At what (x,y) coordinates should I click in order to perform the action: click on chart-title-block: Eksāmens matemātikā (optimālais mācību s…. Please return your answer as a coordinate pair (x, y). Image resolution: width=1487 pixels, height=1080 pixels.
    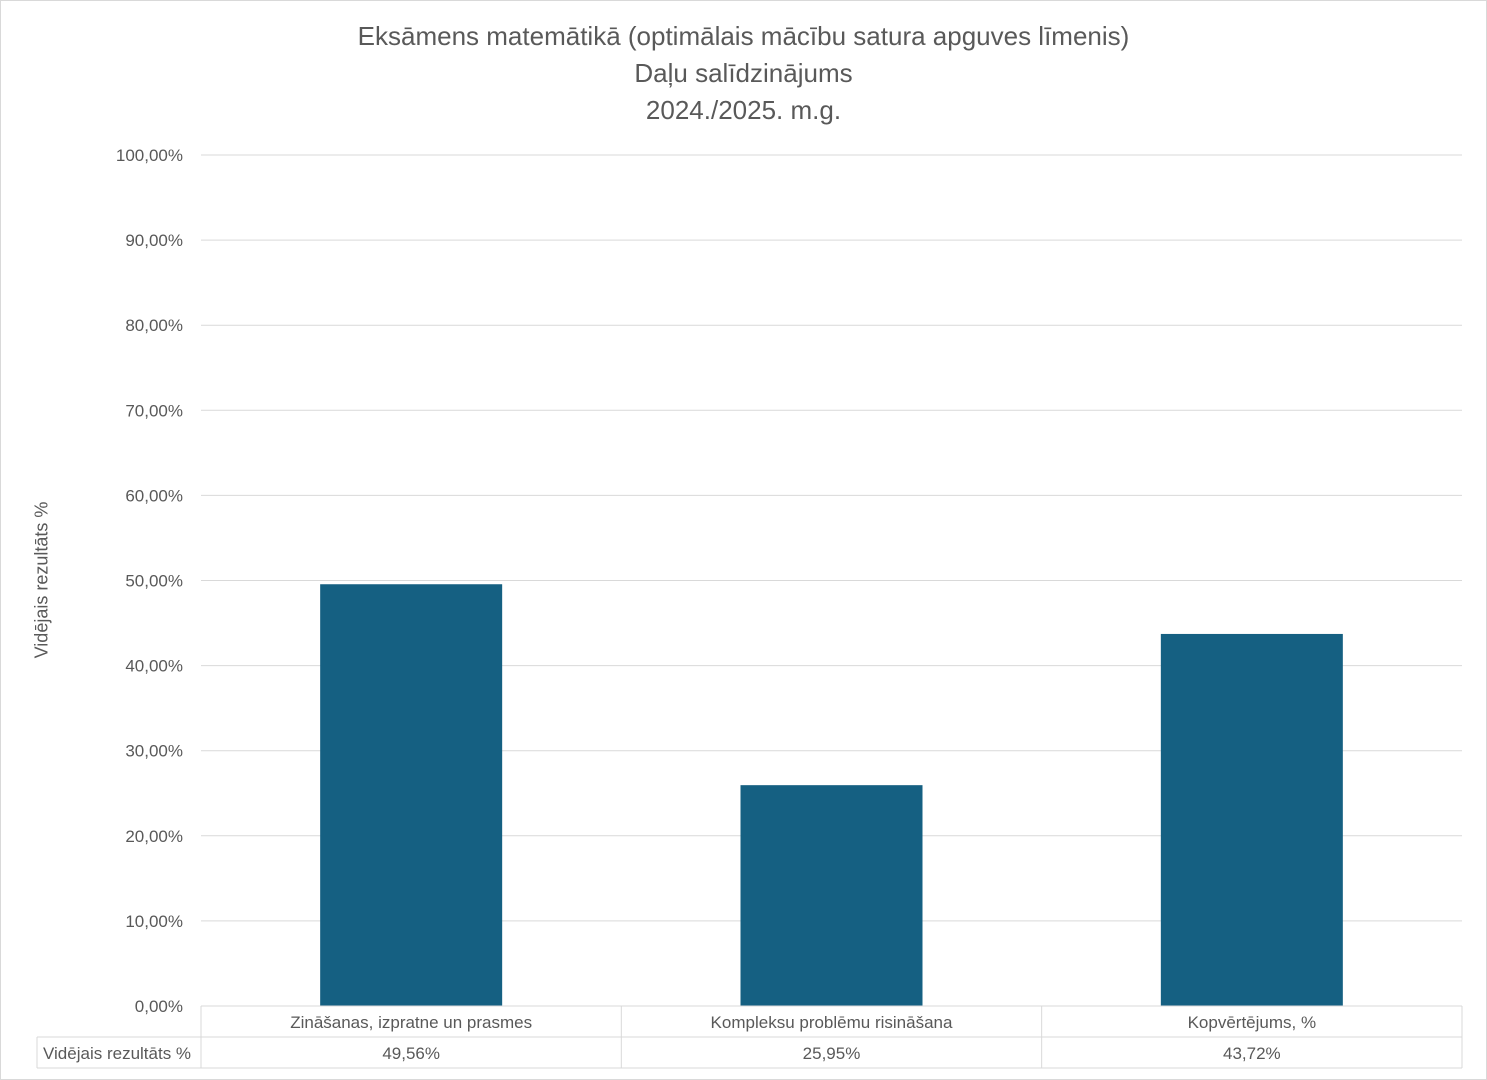
    Looking at the image, I should click on (743, 73).